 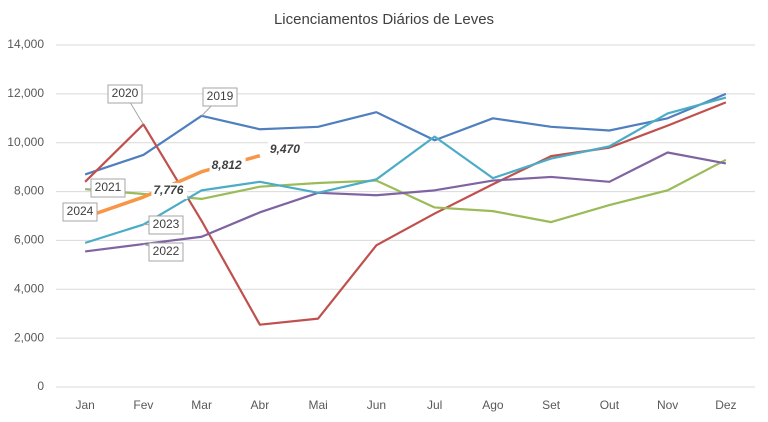 I want to click on y-tick-label: 4,000, so click(x=29, y=288).